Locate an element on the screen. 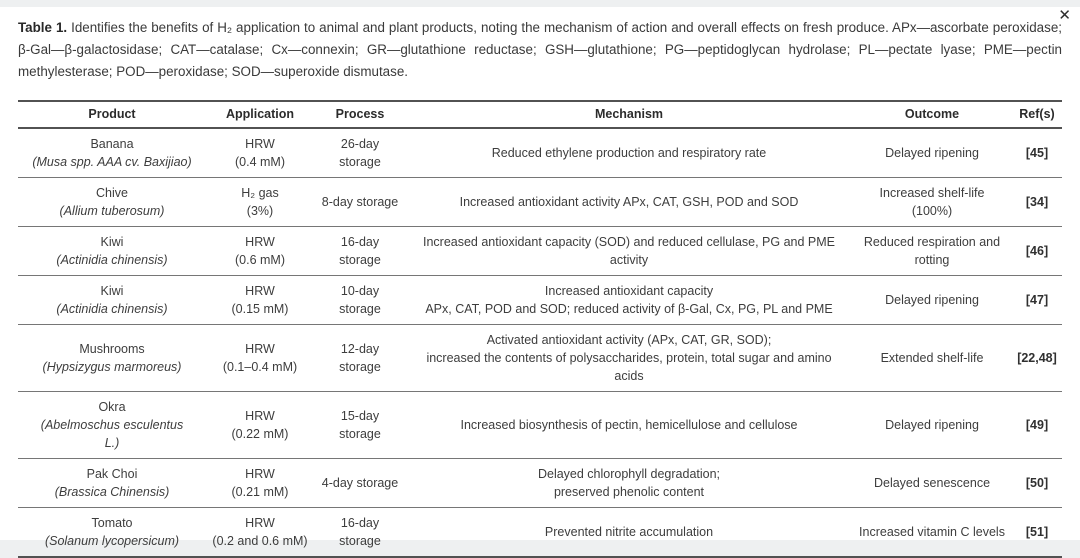  application-cell: HRW (0.4 mM) is located at coordinates (260, 153).